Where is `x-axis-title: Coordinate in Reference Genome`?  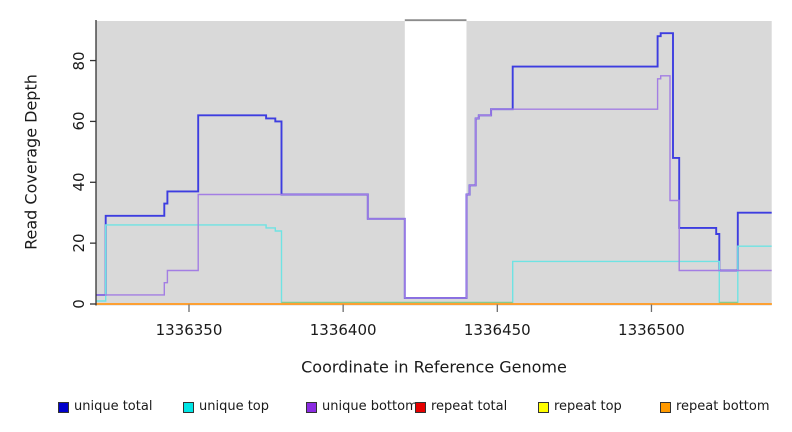
x-axis-title: Coordinate in Reference Genome is located at coordinates (434, 367).